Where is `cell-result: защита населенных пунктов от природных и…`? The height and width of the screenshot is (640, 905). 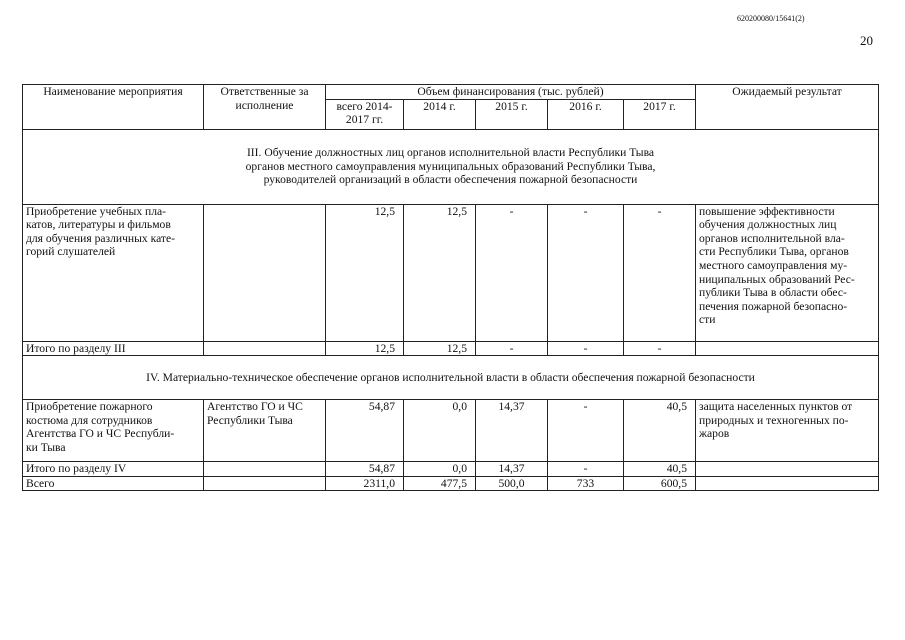 cell-result: защита населенных пунктов от природных и… is located at coordinates (787, 431).